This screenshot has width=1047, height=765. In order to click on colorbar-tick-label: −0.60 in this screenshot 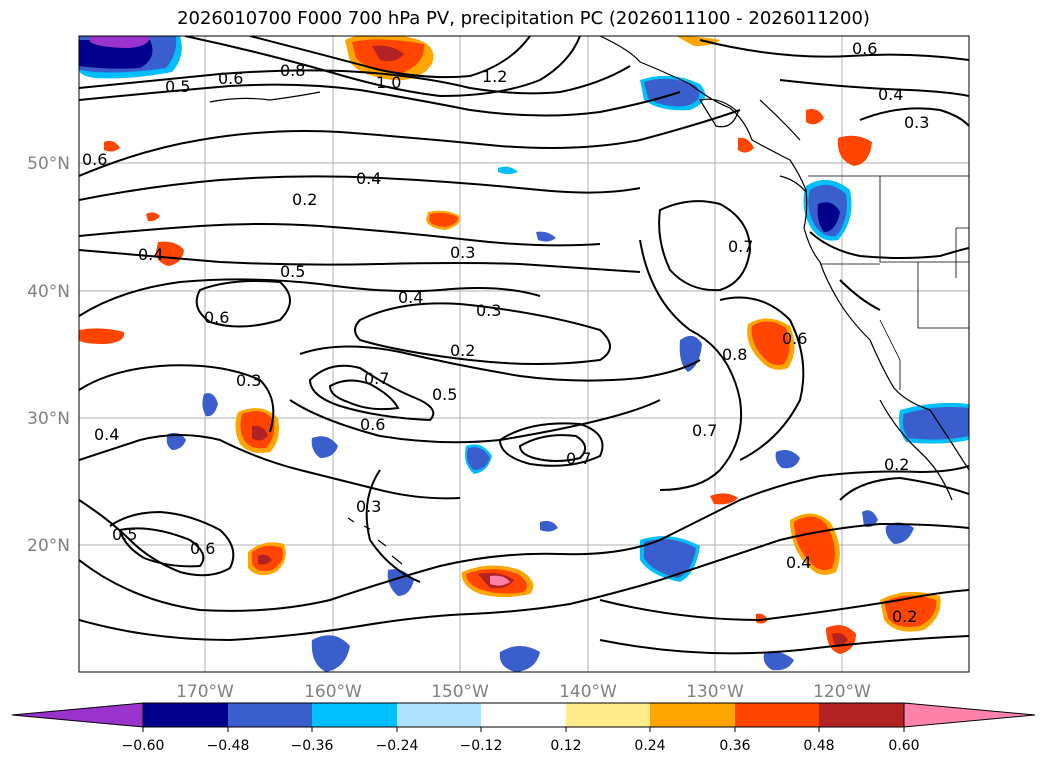, I will do `click(143, 746)`.